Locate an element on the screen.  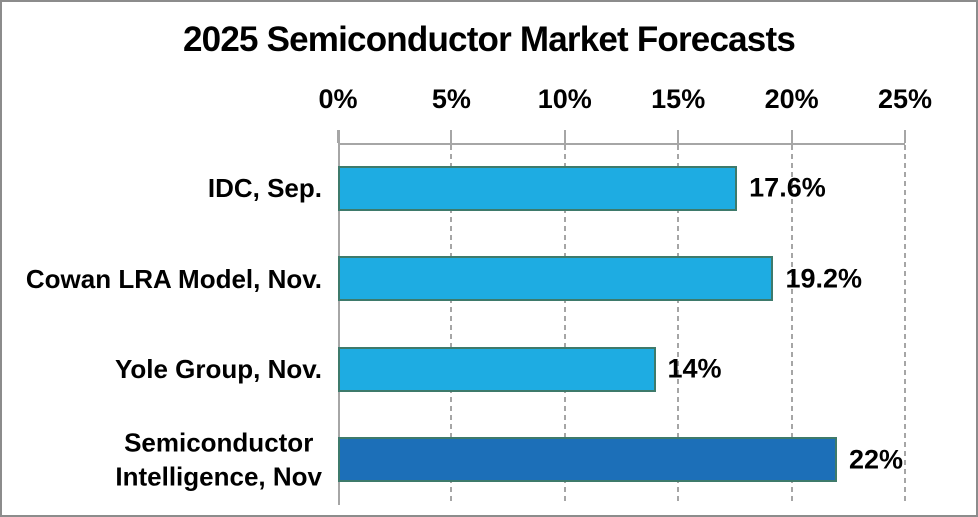
category-label-idc-sep: IDC, Sep. is located at coordinates (162, 188).